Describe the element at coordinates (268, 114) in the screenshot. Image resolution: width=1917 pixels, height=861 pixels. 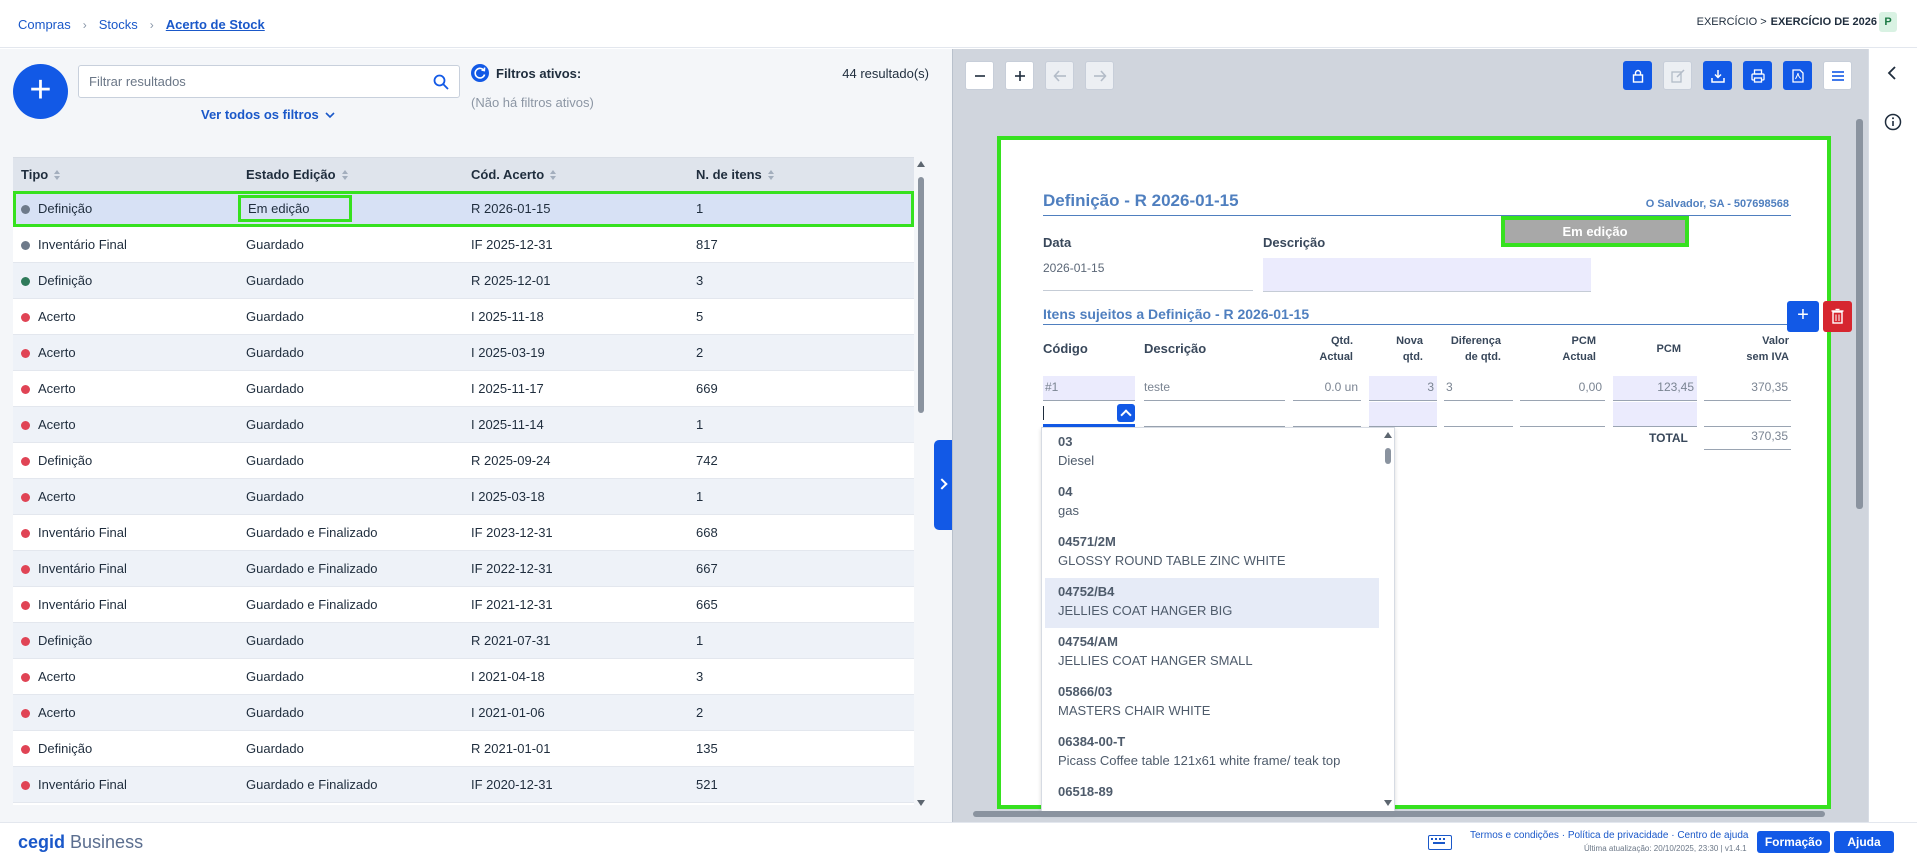
I see `all-filters-link: Ver todos os filtros` at that location.